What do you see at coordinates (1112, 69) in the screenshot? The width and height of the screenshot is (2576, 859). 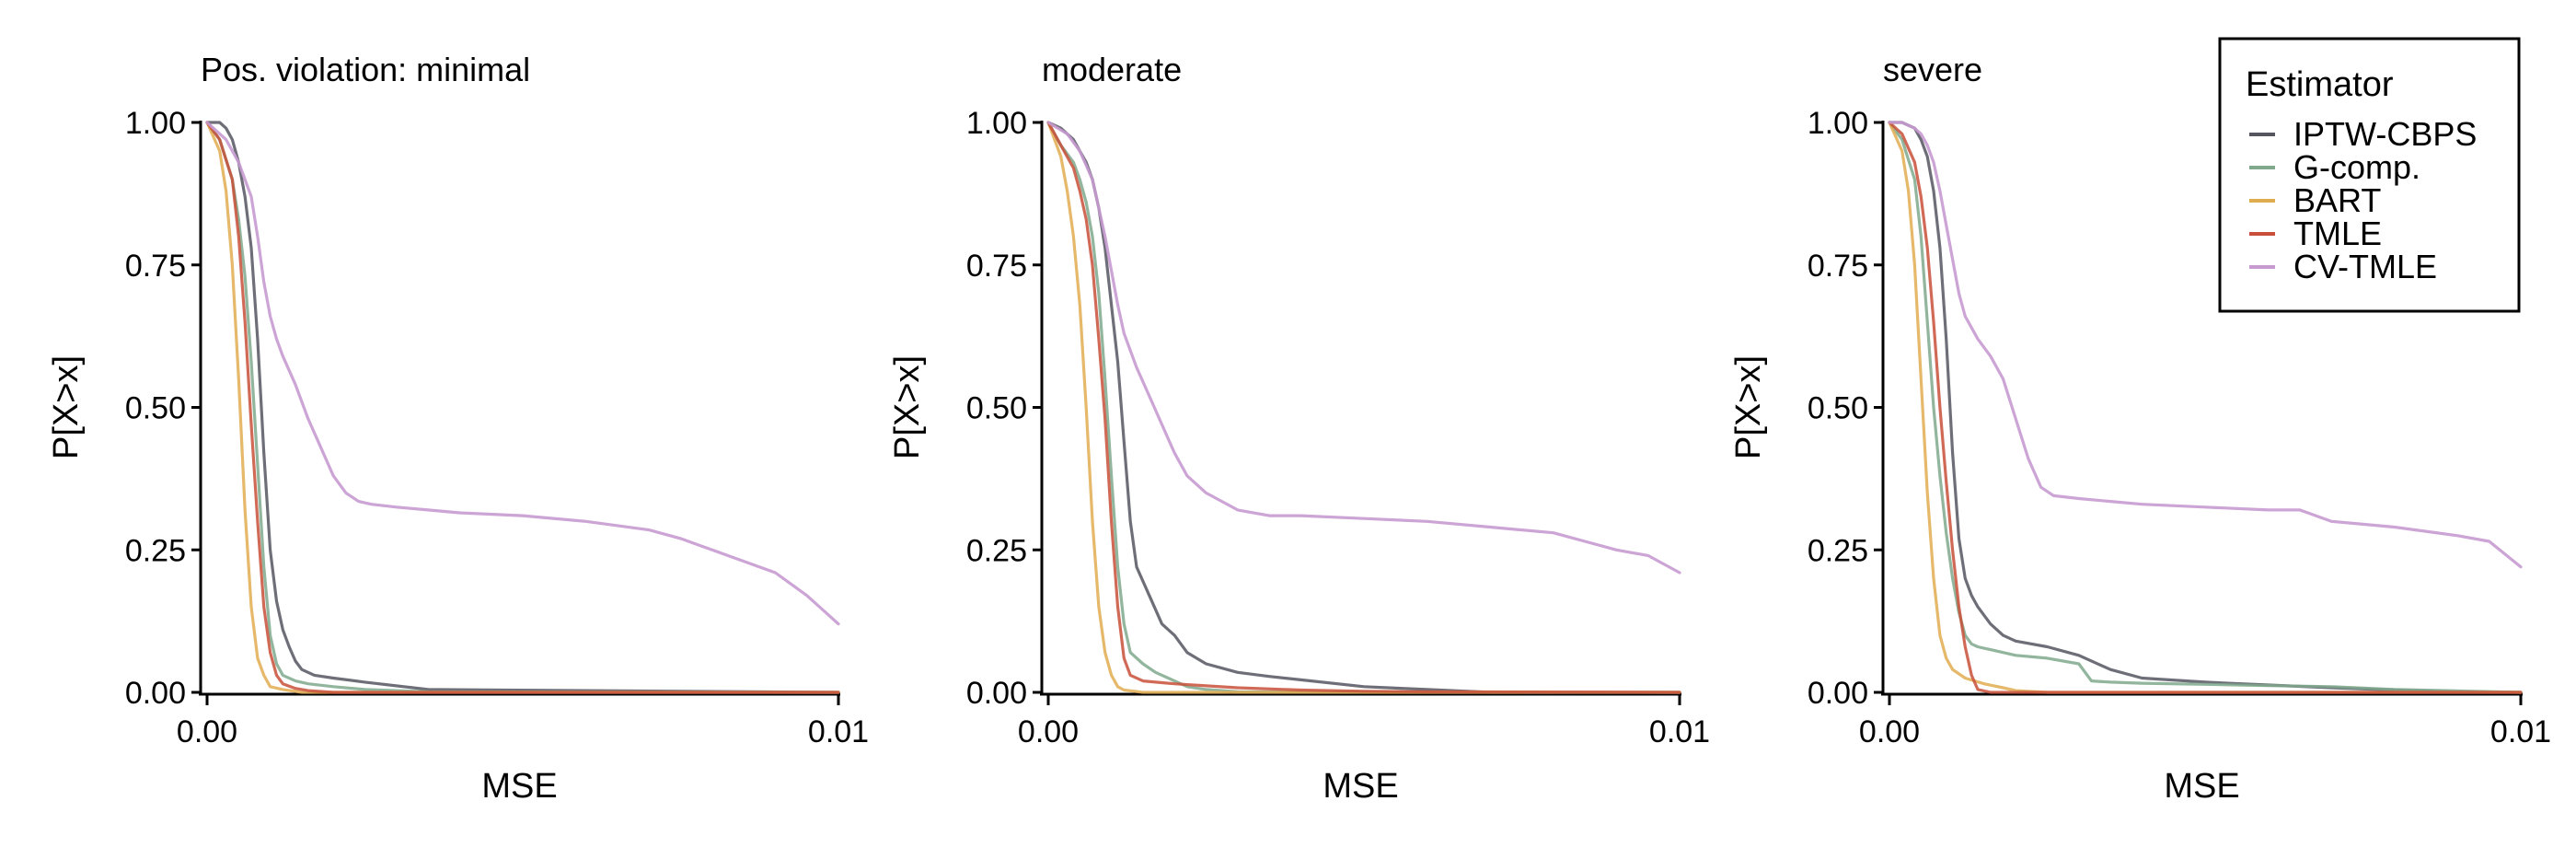 I see `panel-title: moderate` at bounding box center [1112, 69].